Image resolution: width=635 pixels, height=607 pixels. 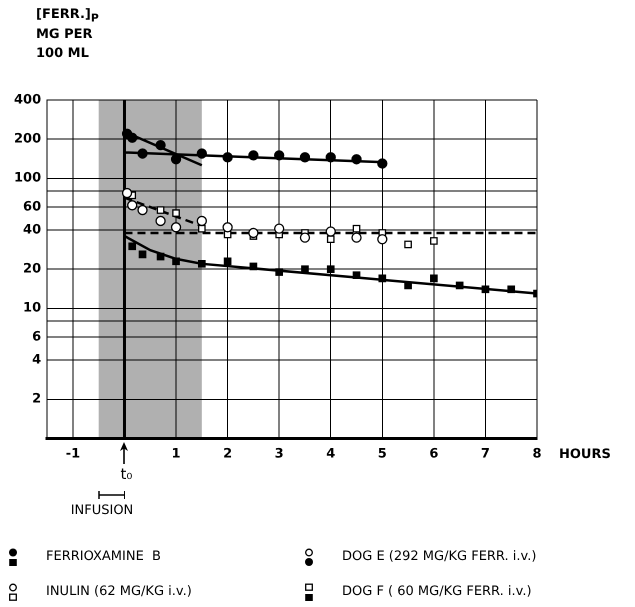 I want to click on x-tick-label: 7, so click(x=485, y=454).